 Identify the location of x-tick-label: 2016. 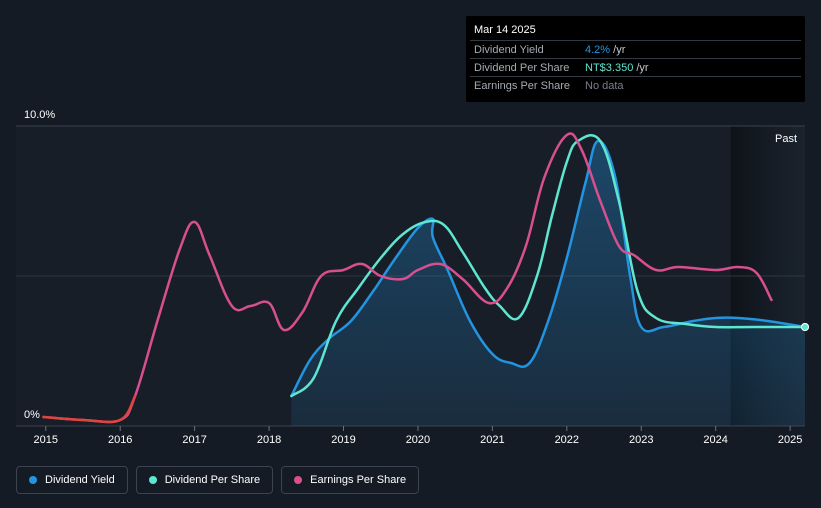
(120, 440).